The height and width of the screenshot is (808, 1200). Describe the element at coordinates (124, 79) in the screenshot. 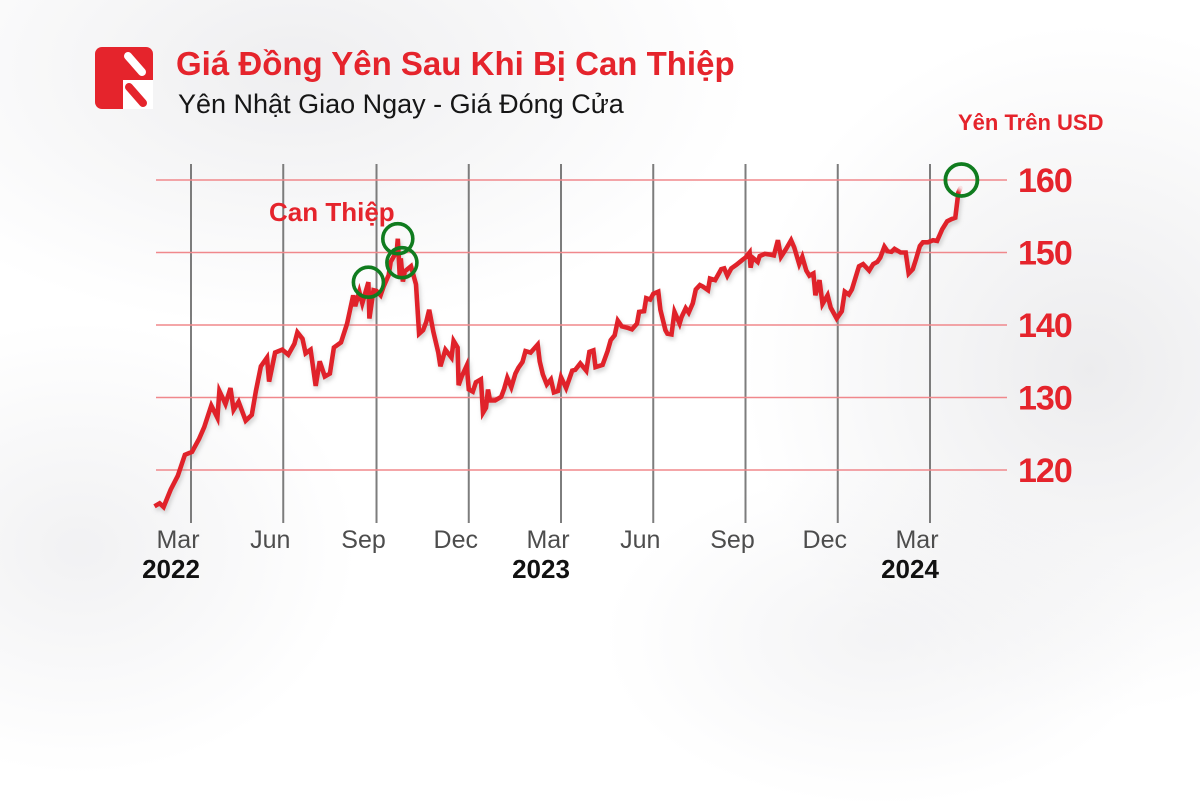

I see `brand-logo` at that location.